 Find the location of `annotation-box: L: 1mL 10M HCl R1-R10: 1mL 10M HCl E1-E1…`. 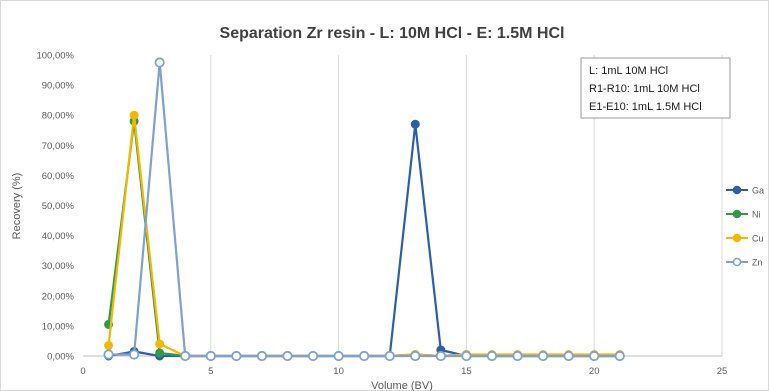

annotation-box: L: 1mL 10M HCl R1-R10: 1mL 10M HCl E1-E1… is located at coordinates (655, 88).